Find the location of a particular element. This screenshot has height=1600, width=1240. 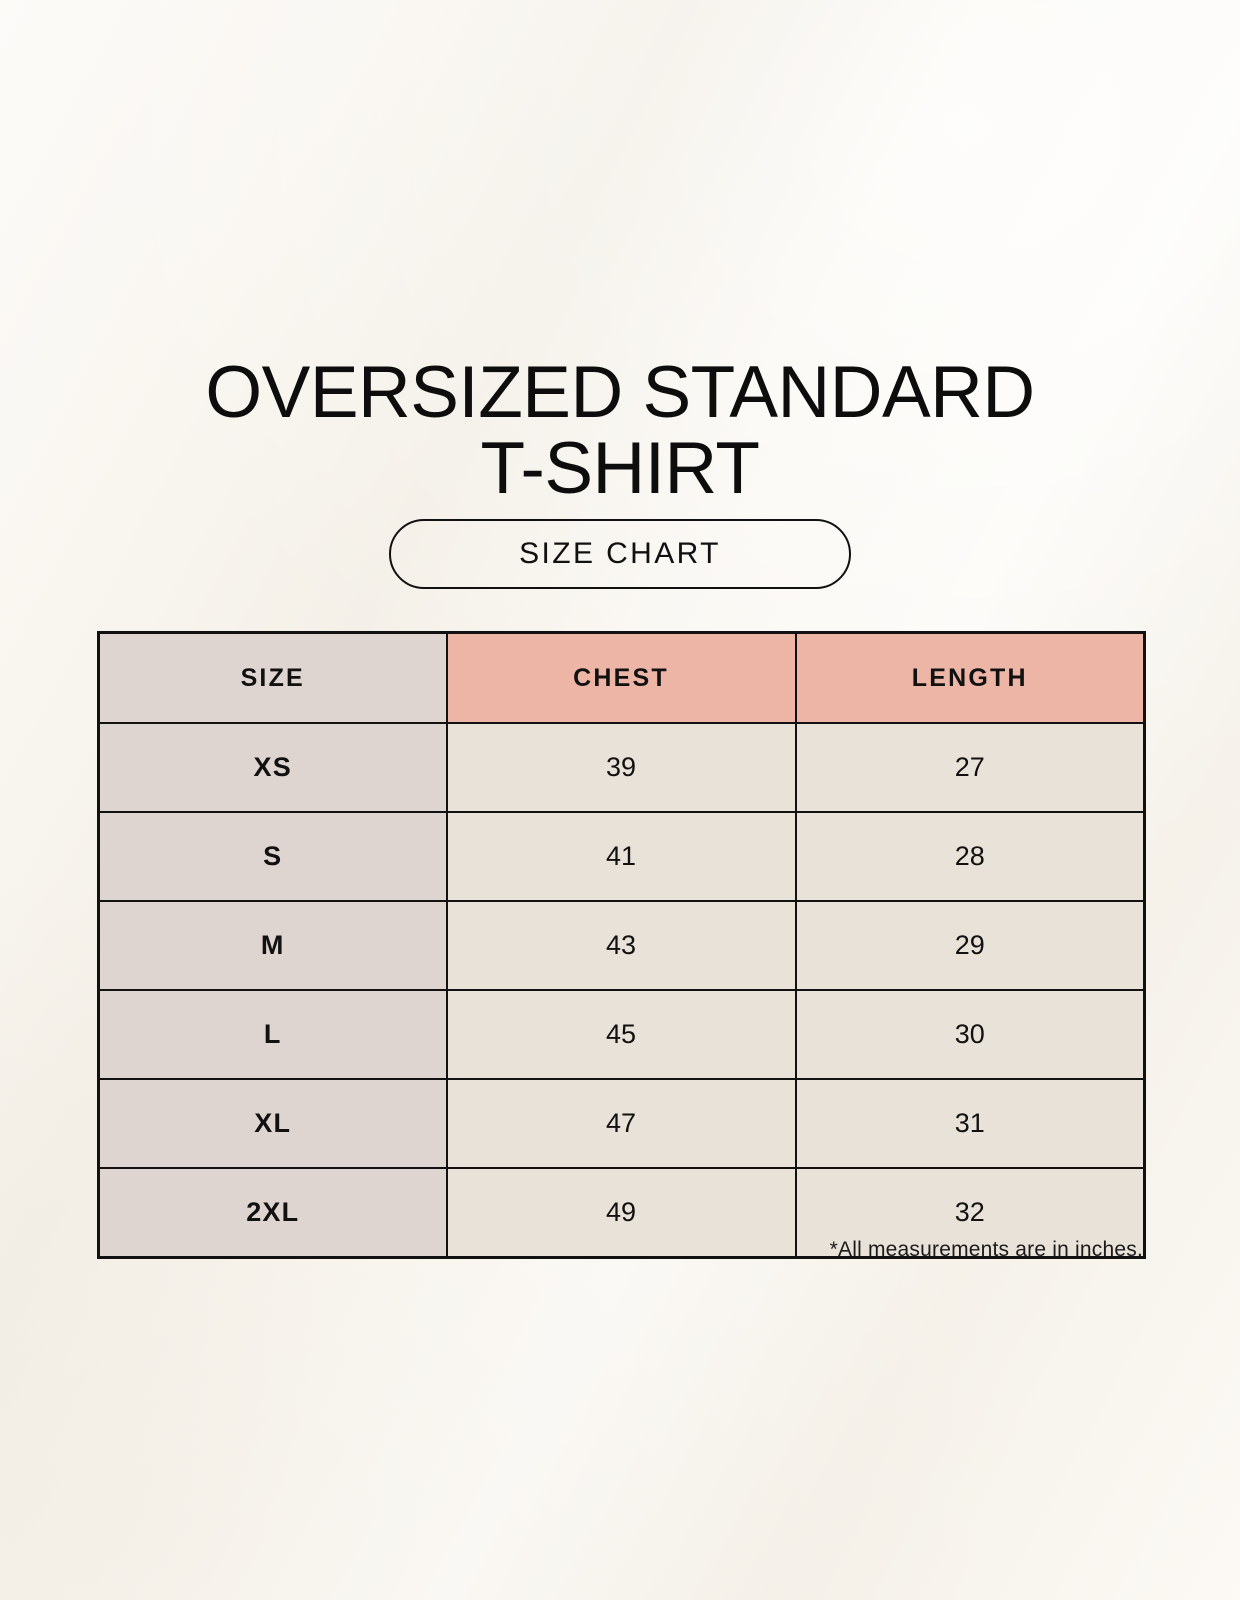

cell-chest: 41 is located at coordinates (621, 856).